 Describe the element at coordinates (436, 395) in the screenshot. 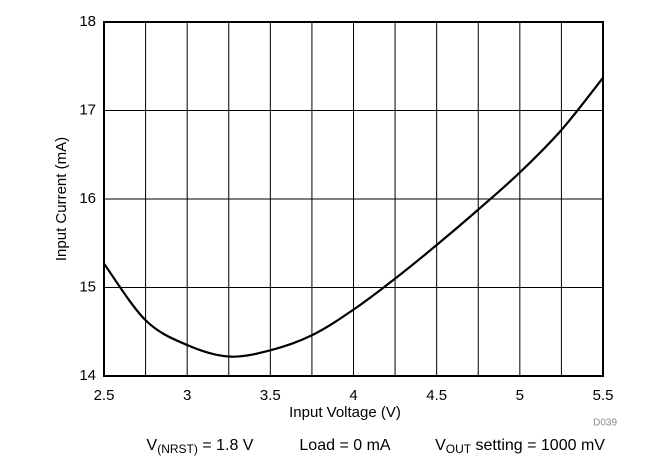

I see `x-tick-label: 4.5` at that location.